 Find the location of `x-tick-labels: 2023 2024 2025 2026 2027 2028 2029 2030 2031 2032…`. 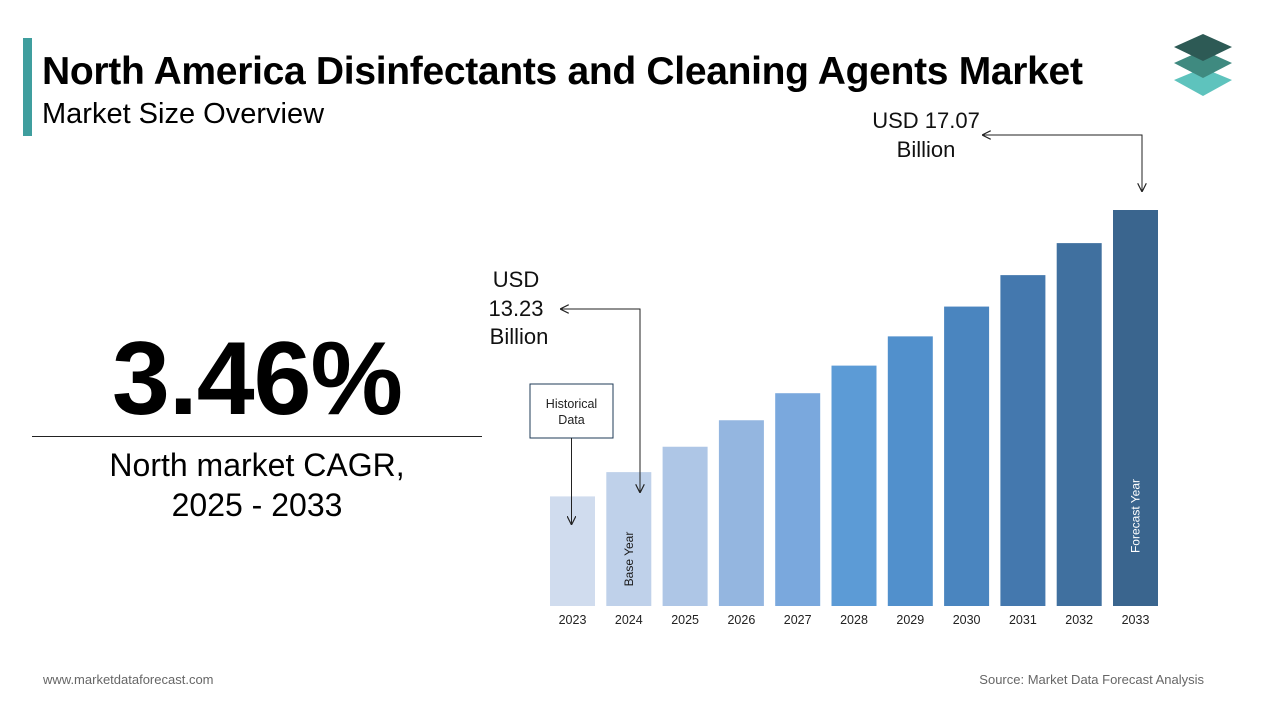

x-tick-labels: 2023 2024 2025 2026 2027 2028 2029 2030 2031 2032… is located at coordinates (854, 620).